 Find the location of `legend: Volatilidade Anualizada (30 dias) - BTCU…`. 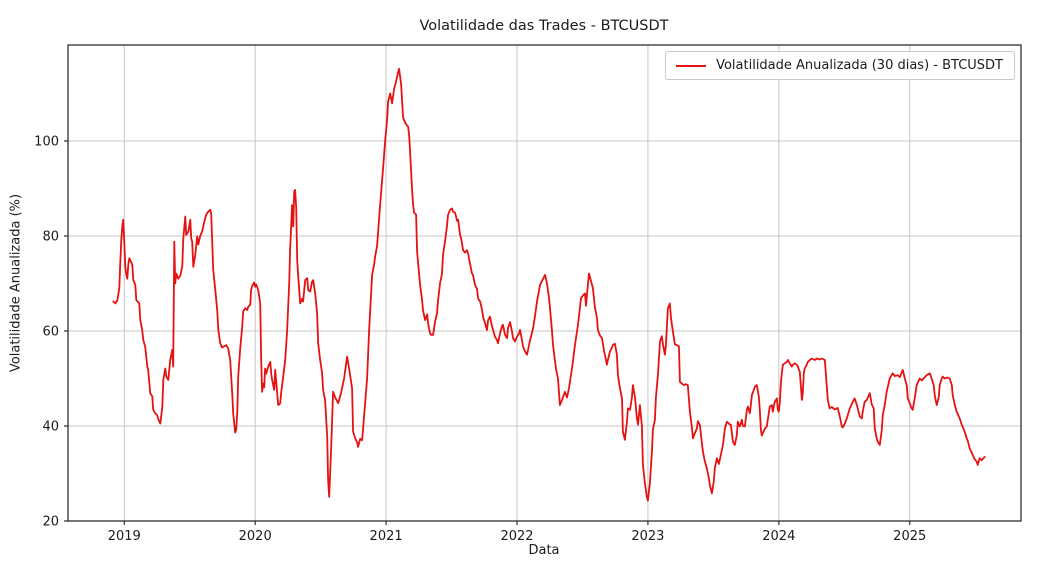

legend: Volatilidade Anualizada (30 dias) - BTCU… is located at coordinates (840, 65).